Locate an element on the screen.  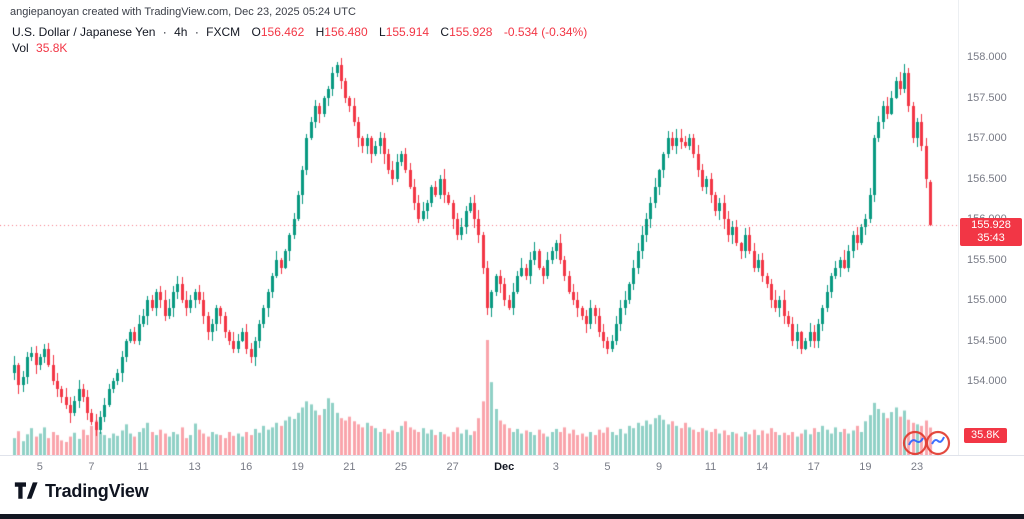
volume-value: 35.8K is located at coordinates (52, 48).